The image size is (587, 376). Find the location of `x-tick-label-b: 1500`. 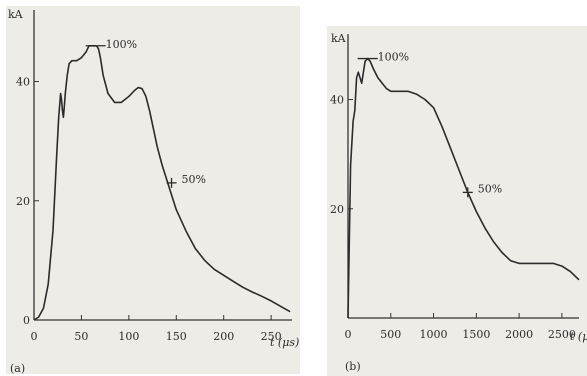

x-tick-label-b: 1500 is located at coordinates (476, 334).